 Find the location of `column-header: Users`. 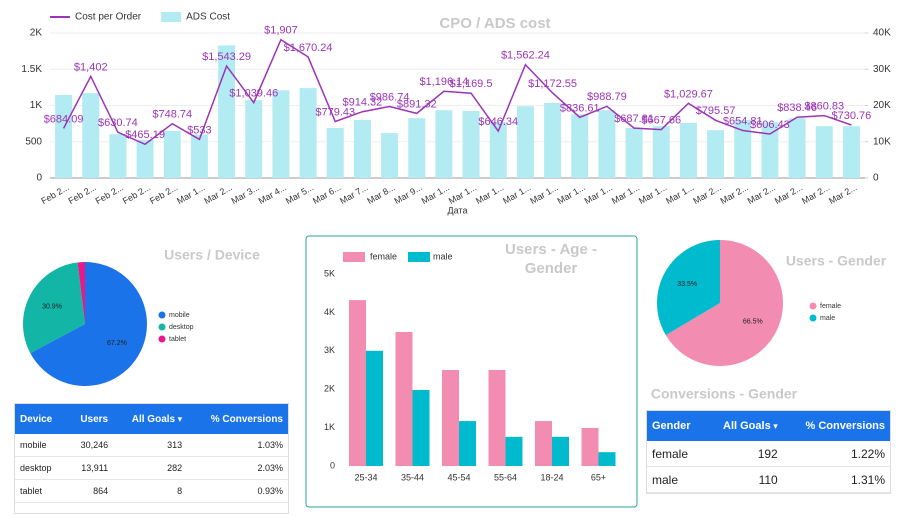

column-header: Users is located at coordinates (90, 419).